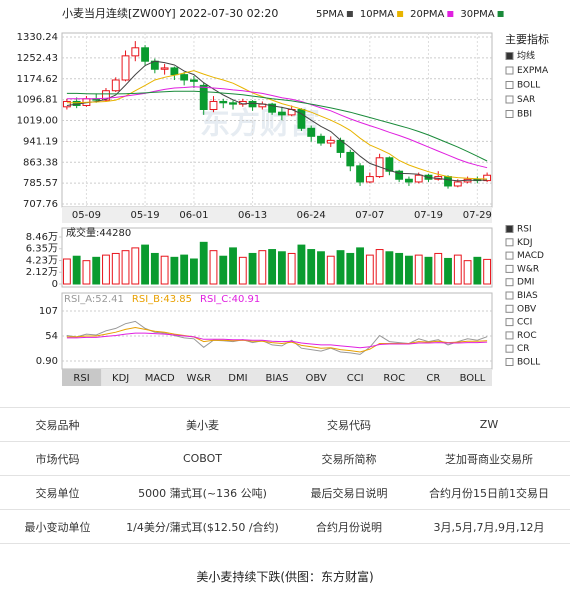  I want to click on table-cell: 交易所简称, so click(349, 458).